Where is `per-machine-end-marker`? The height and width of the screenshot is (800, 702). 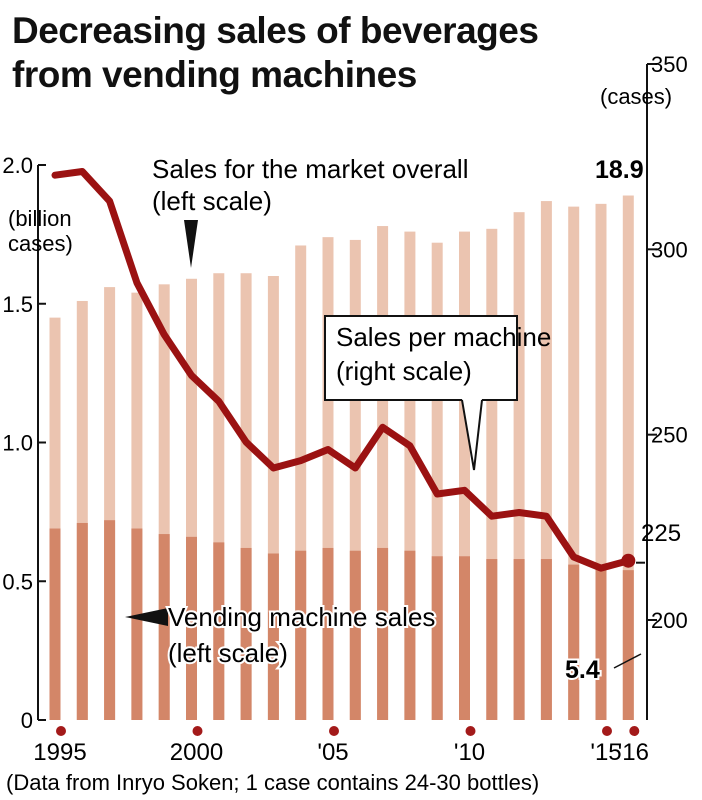
per-machine-end-marker is located at coordinates (628, 560).